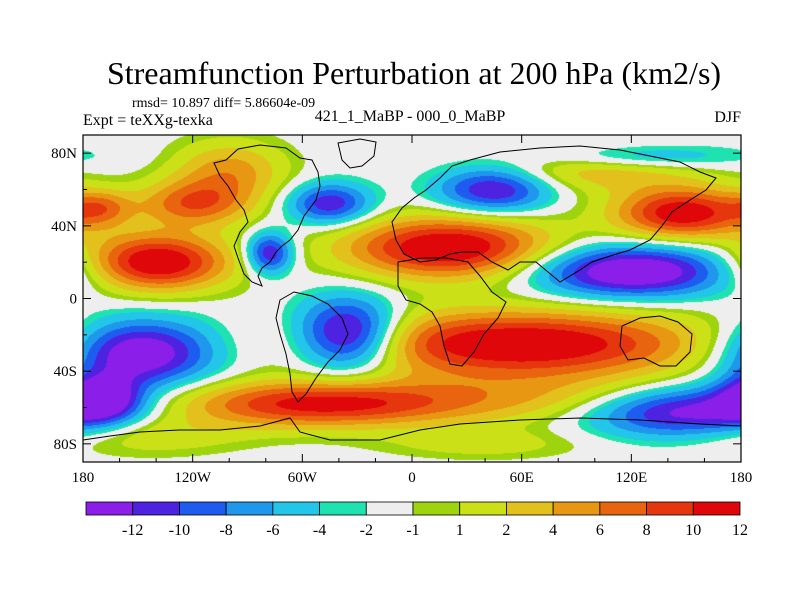  Describe the element at coordinates (410, 116) in the screenshot. I see `subtitle-label: 421_1_MaBP - 000_0_MaBP` at that location.